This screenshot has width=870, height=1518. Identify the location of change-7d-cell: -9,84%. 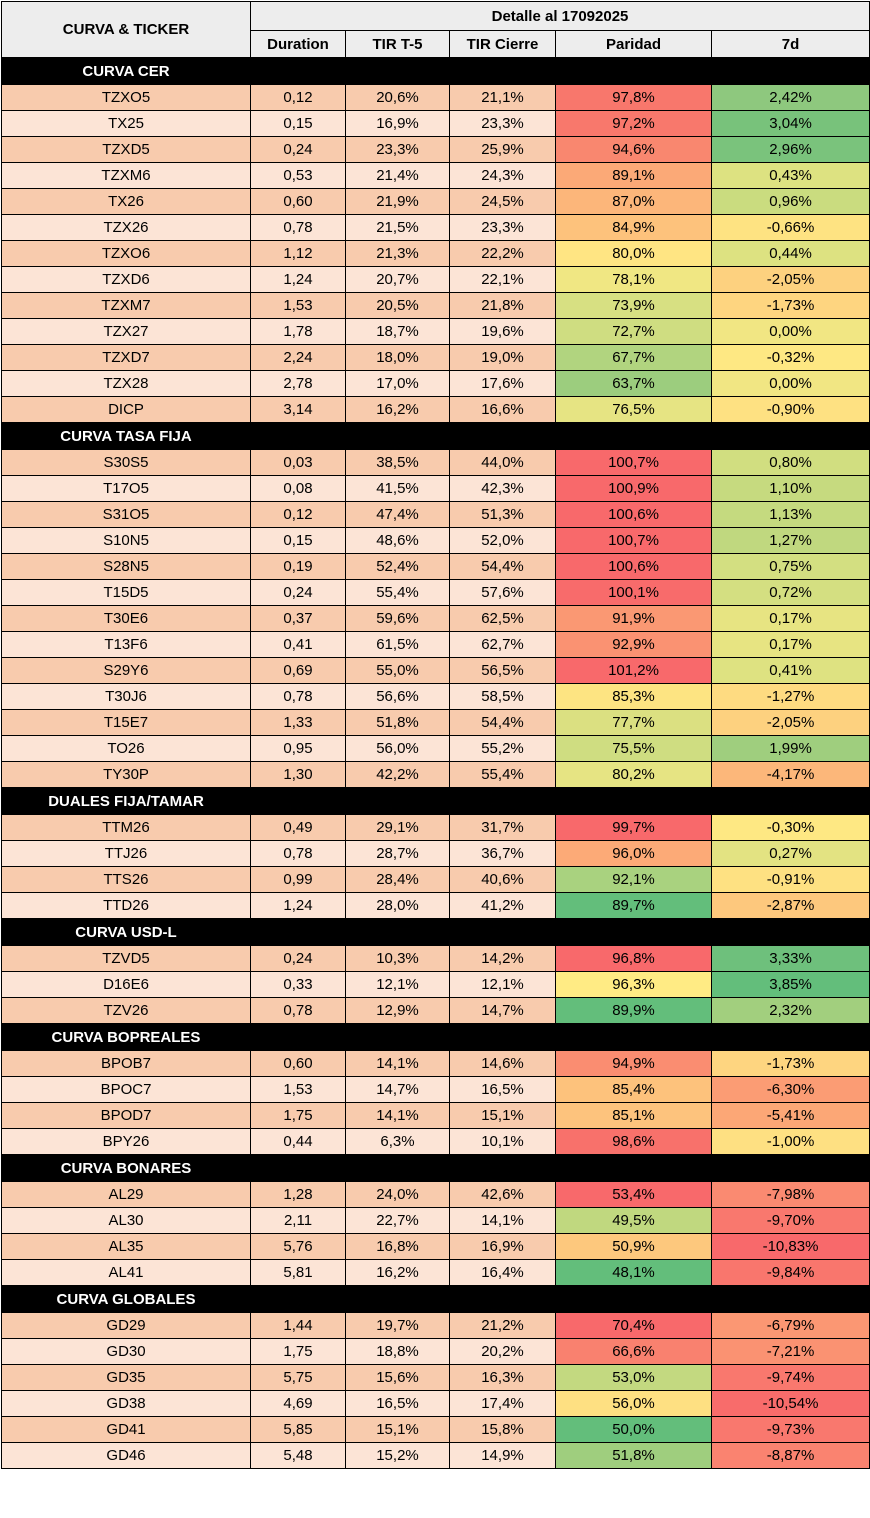
(790, 1272).